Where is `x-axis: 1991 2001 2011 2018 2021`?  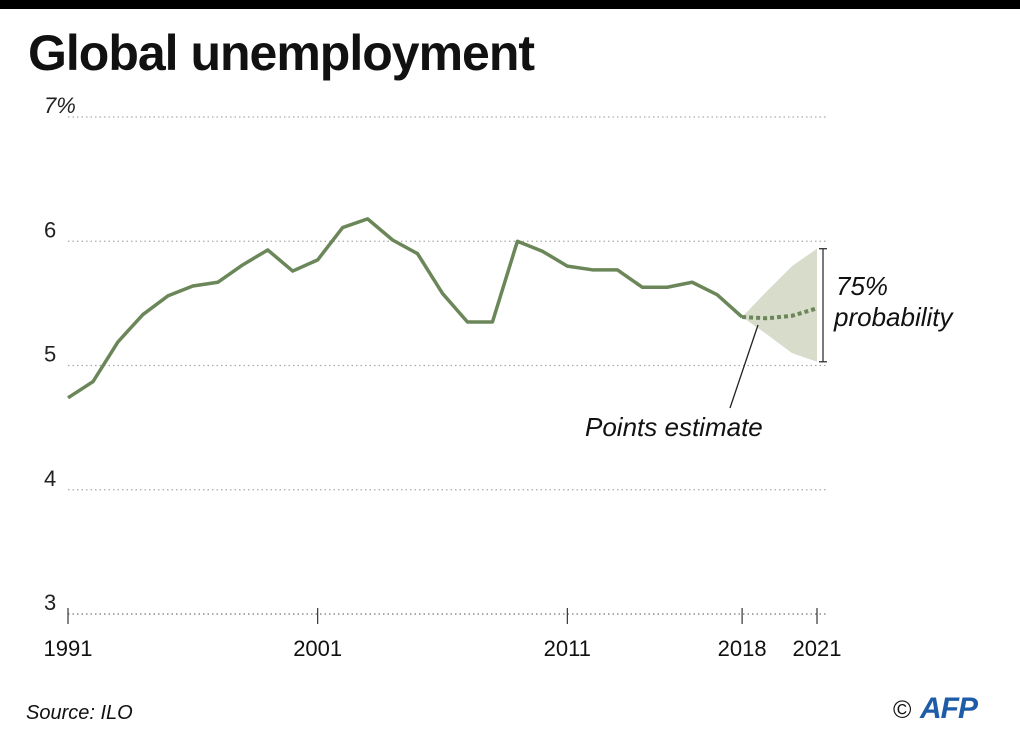
x-axis: 1991 2001 2011 2018 2021 is located at coordinates (443, 634).